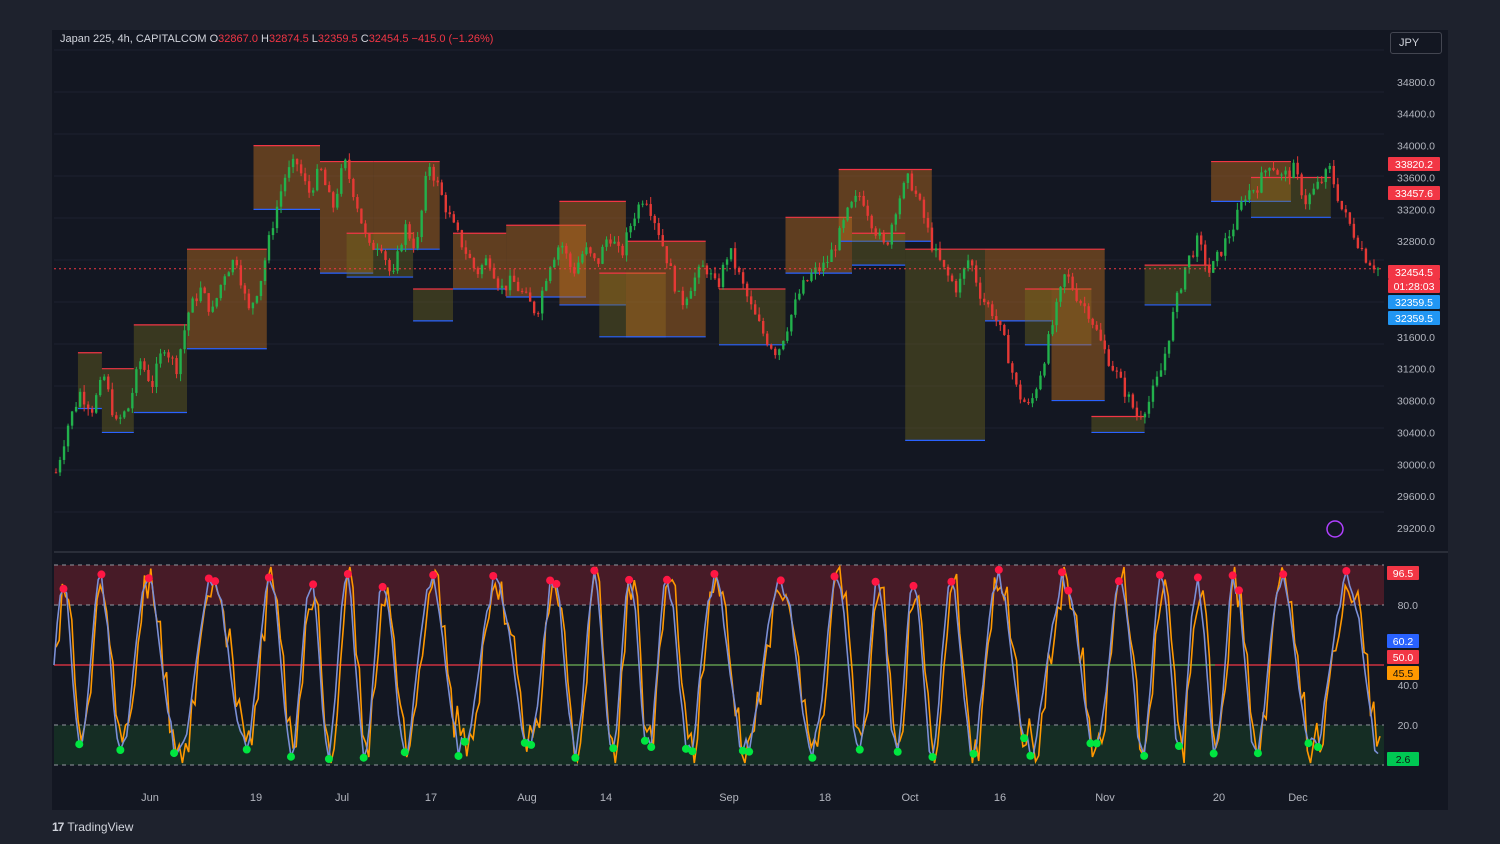 Image resolution: width=1500 pixels, height=844 pixels. I want to click on symbol-name: Japan 225, 4h, CAPITALCOM, so click(133, 39).